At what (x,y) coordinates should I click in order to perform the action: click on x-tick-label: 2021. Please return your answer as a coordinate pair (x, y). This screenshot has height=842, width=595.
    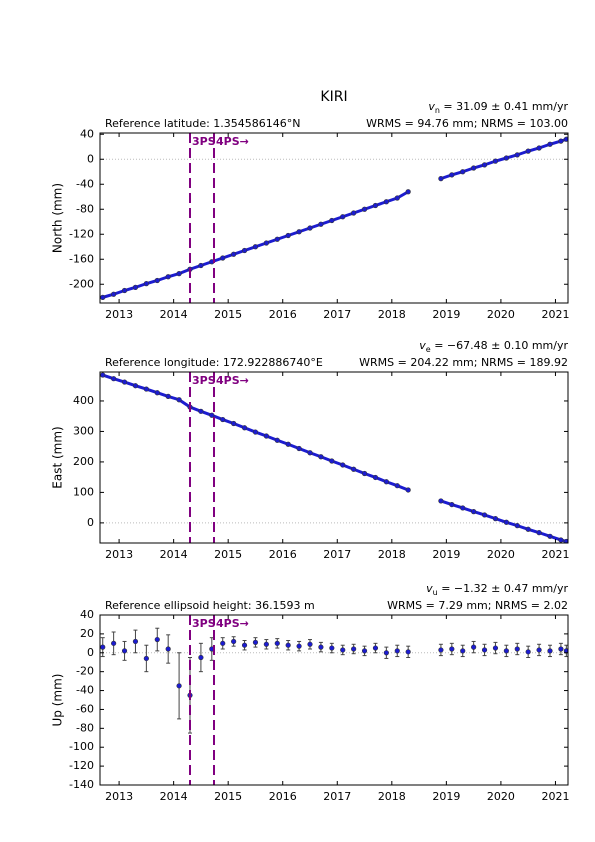
    Looking at the image, I should click on (555, 796).